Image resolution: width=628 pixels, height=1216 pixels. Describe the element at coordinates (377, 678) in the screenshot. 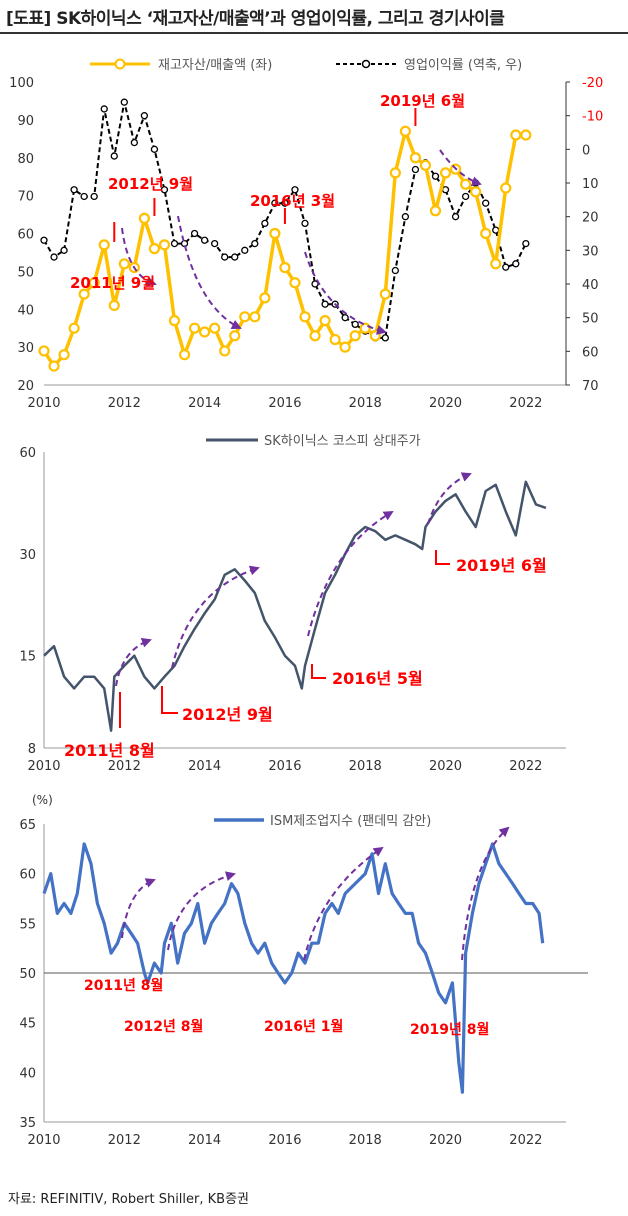

I see `annotation-label: 2016년 5월` at that location.